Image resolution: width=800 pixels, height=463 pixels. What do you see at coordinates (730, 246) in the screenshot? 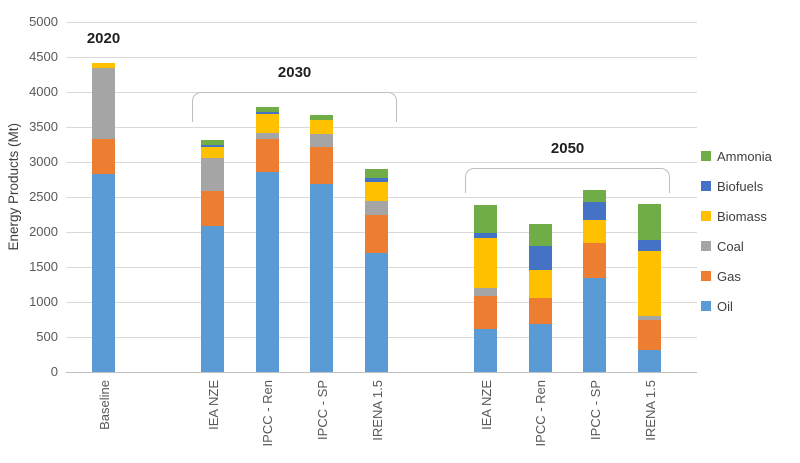
I see `legend-label: Coal` at bounding box center [730, 246].